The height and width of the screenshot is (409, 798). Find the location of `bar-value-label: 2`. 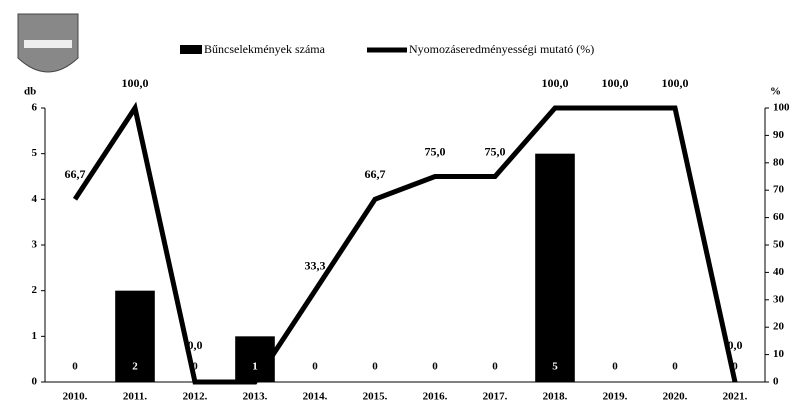

bar-value-label: 2 is located at coordinates (135, 367).